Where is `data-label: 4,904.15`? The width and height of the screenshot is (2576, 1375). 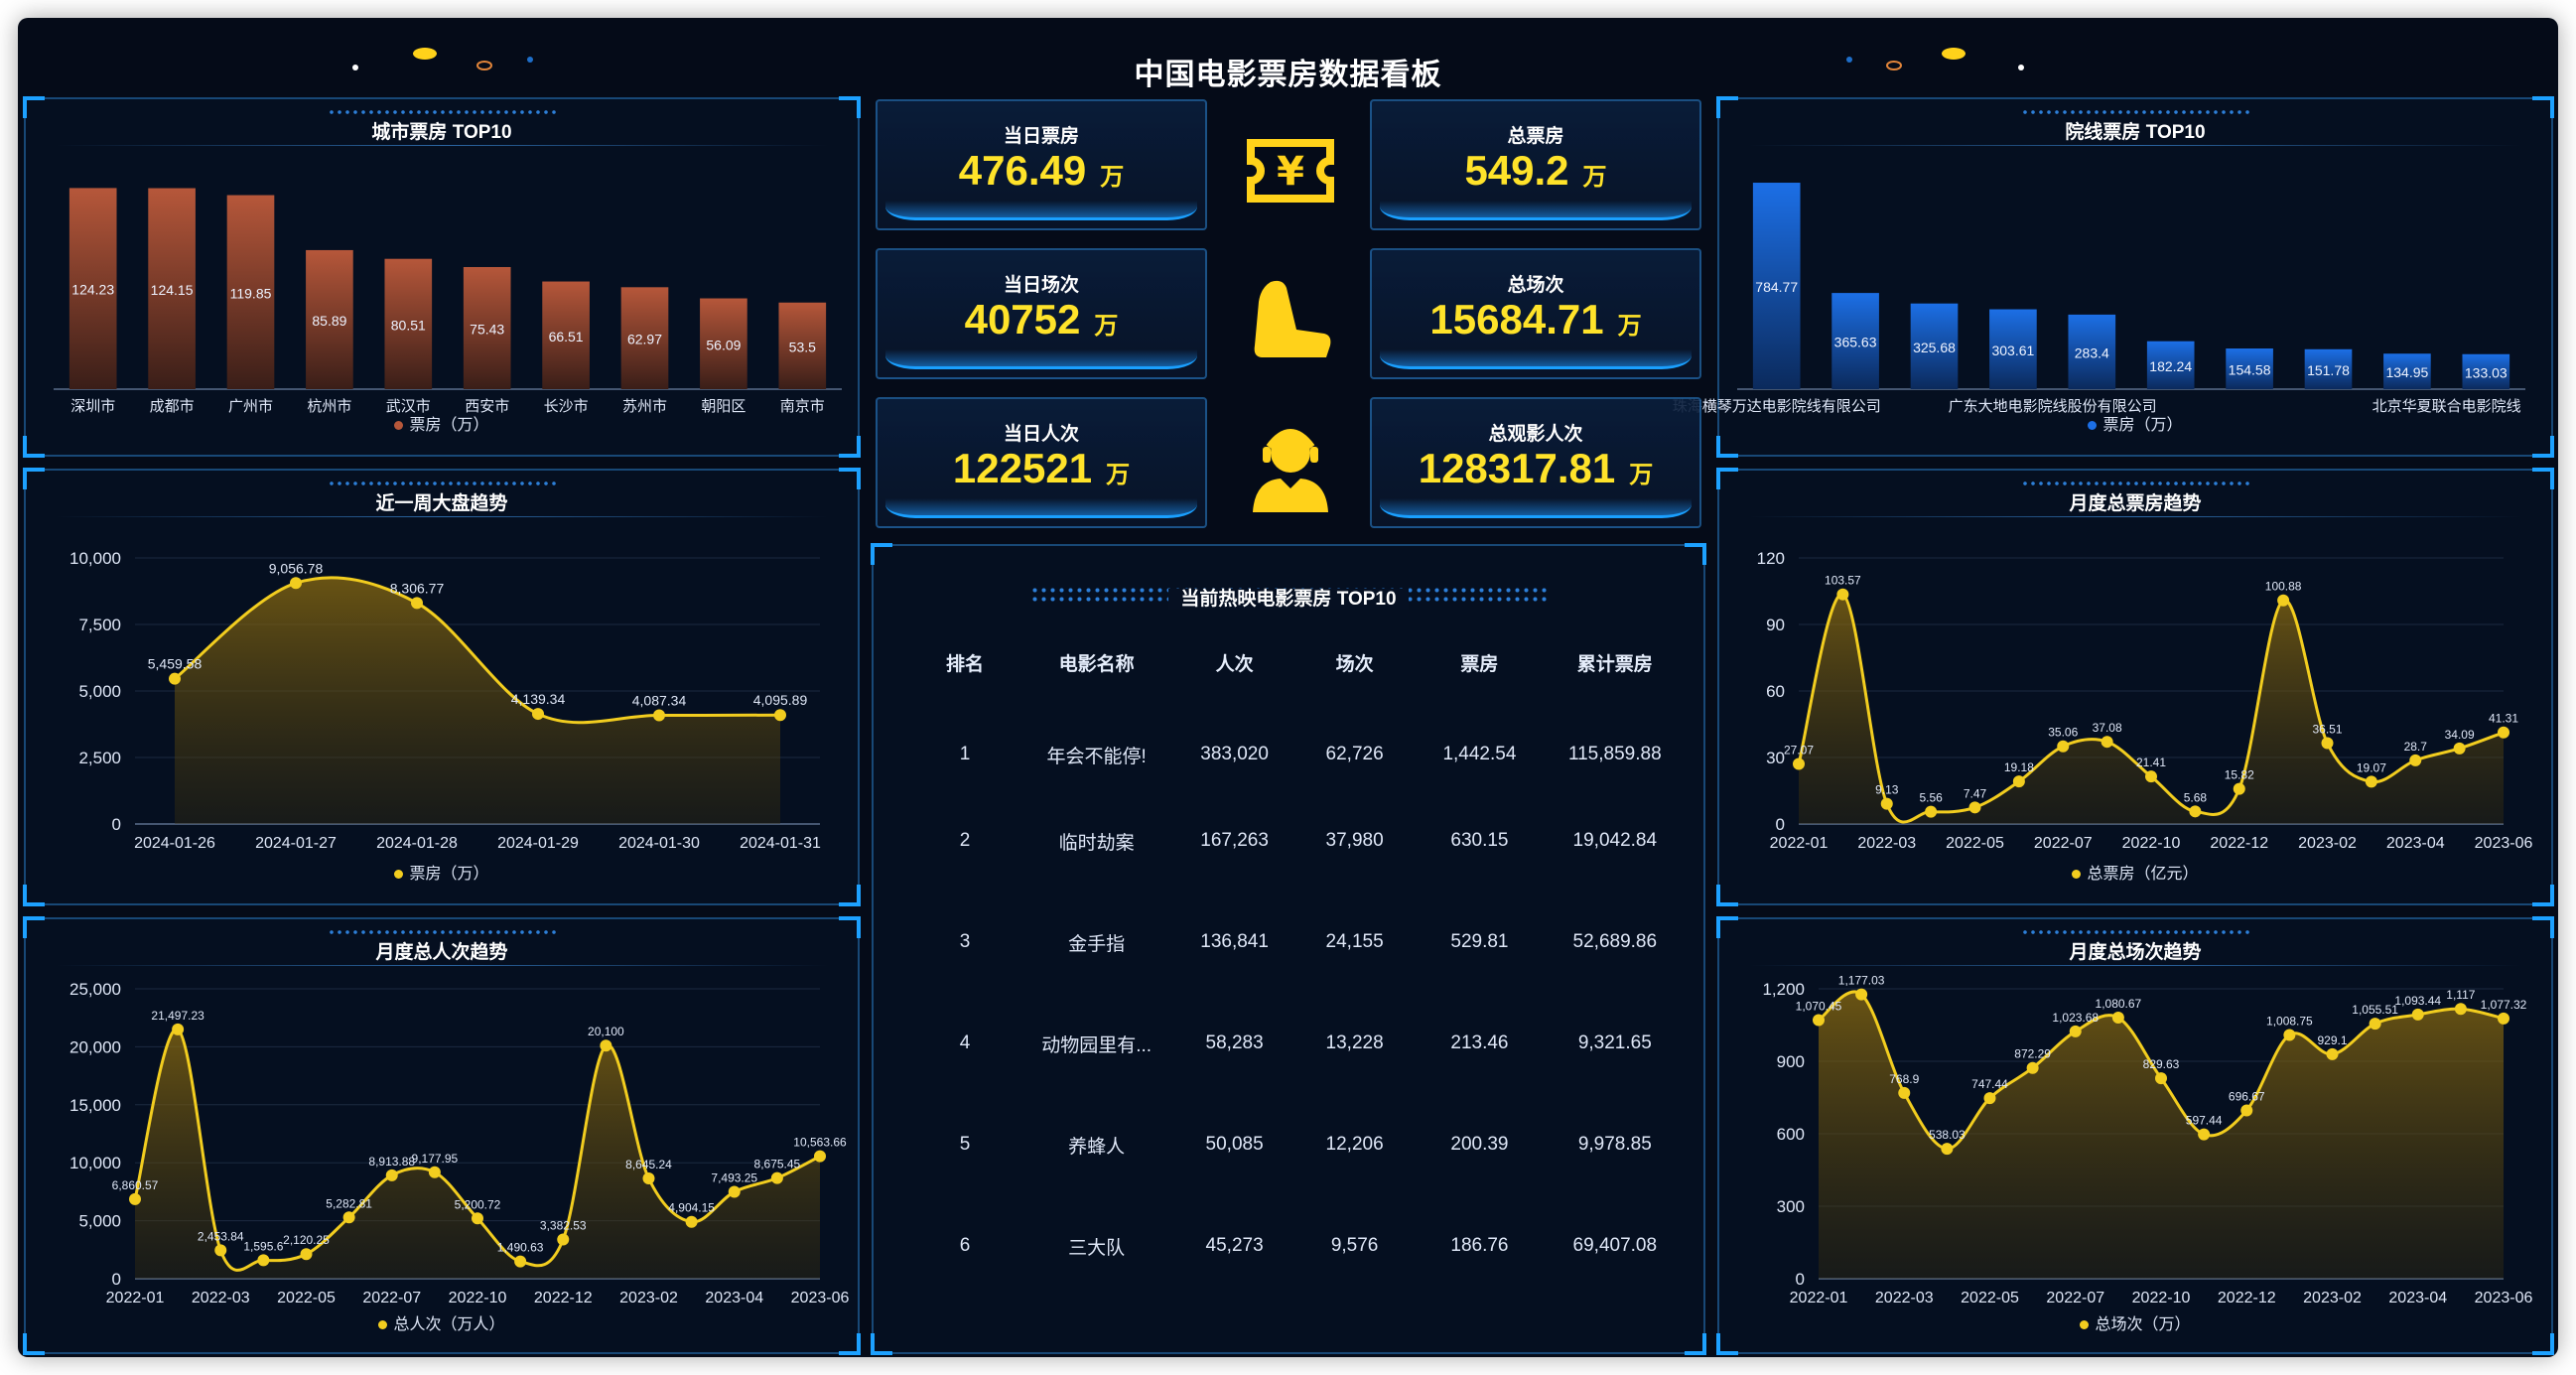
data-label: 4,904.15 is located at coordinates (691, 1208).